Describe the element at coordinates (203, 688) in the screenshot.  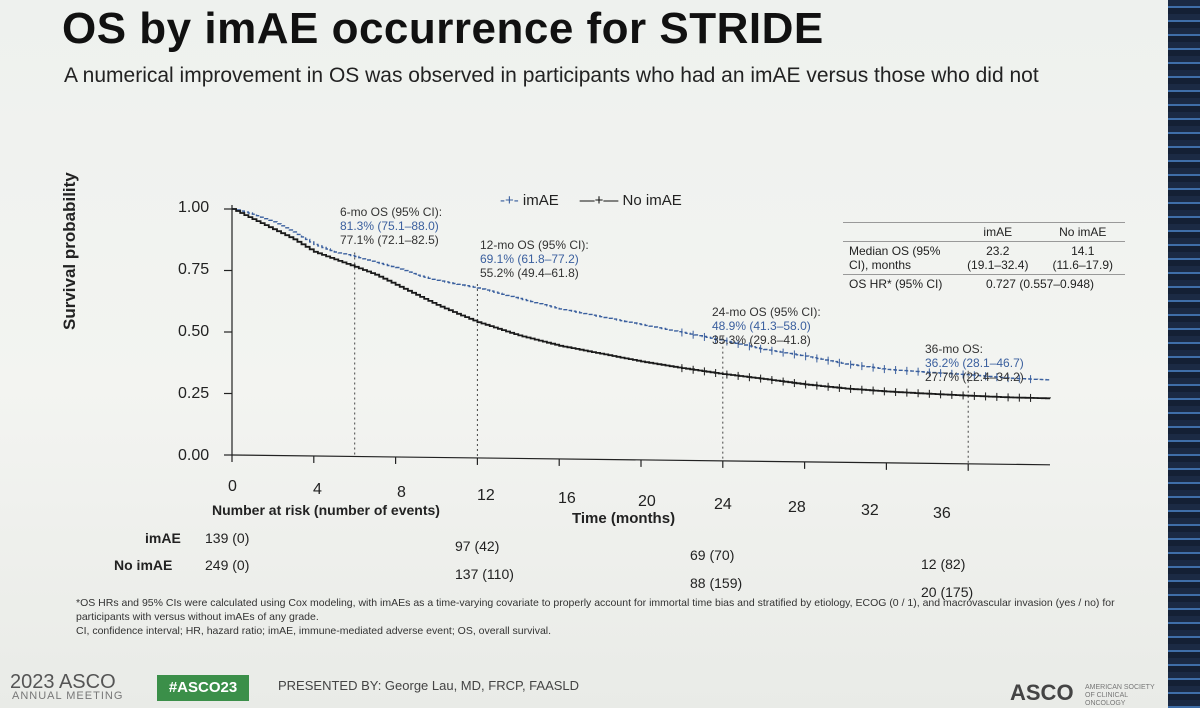
I see `footer-hashtag: #ASCO23` at that location.